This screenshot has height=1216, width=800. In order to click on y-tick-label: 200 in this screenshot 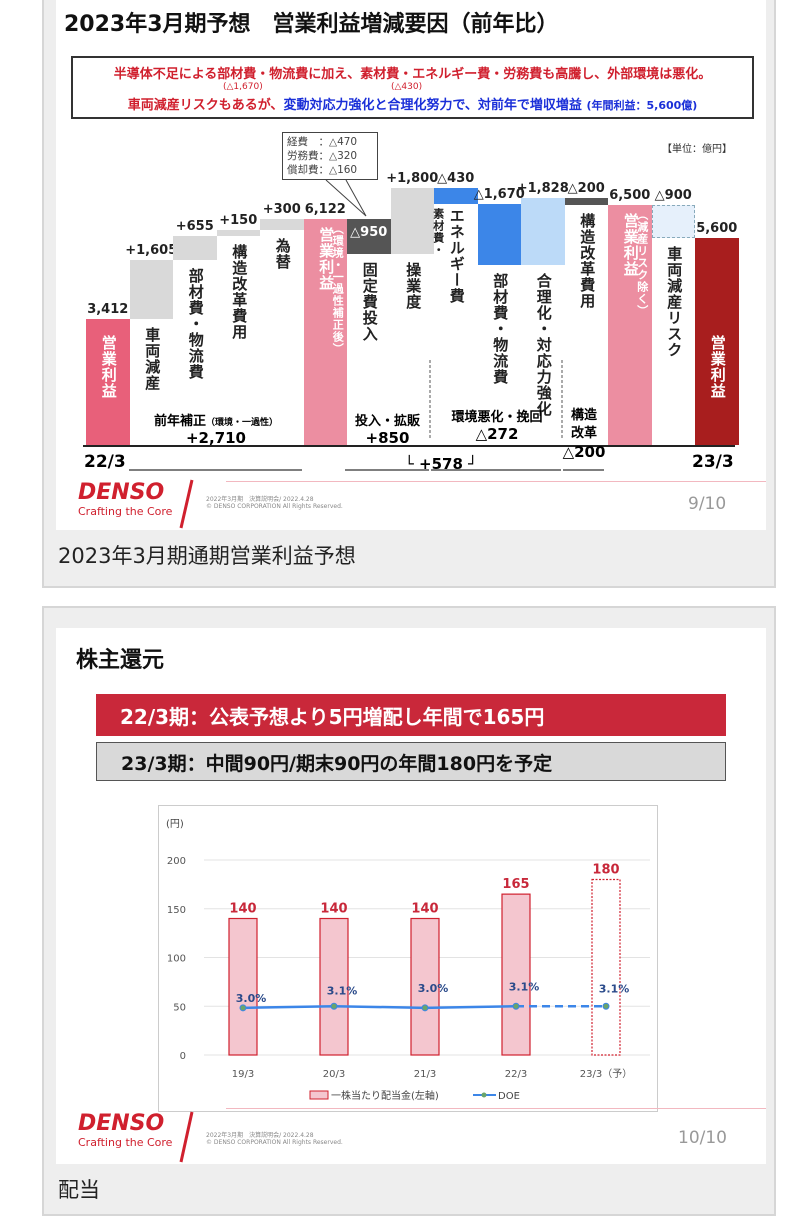, I will do `click(176, 861)`.